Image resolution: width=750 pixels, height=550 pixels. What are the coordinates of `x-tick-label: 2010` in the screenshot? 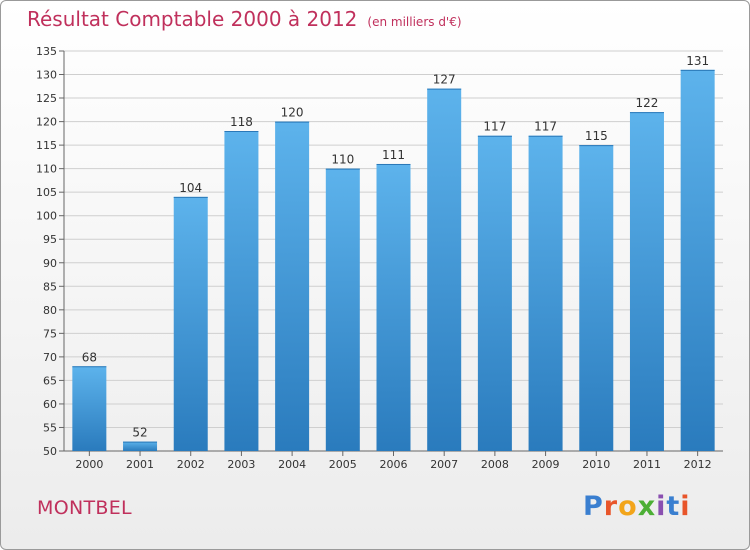 It's located at (596, 464).